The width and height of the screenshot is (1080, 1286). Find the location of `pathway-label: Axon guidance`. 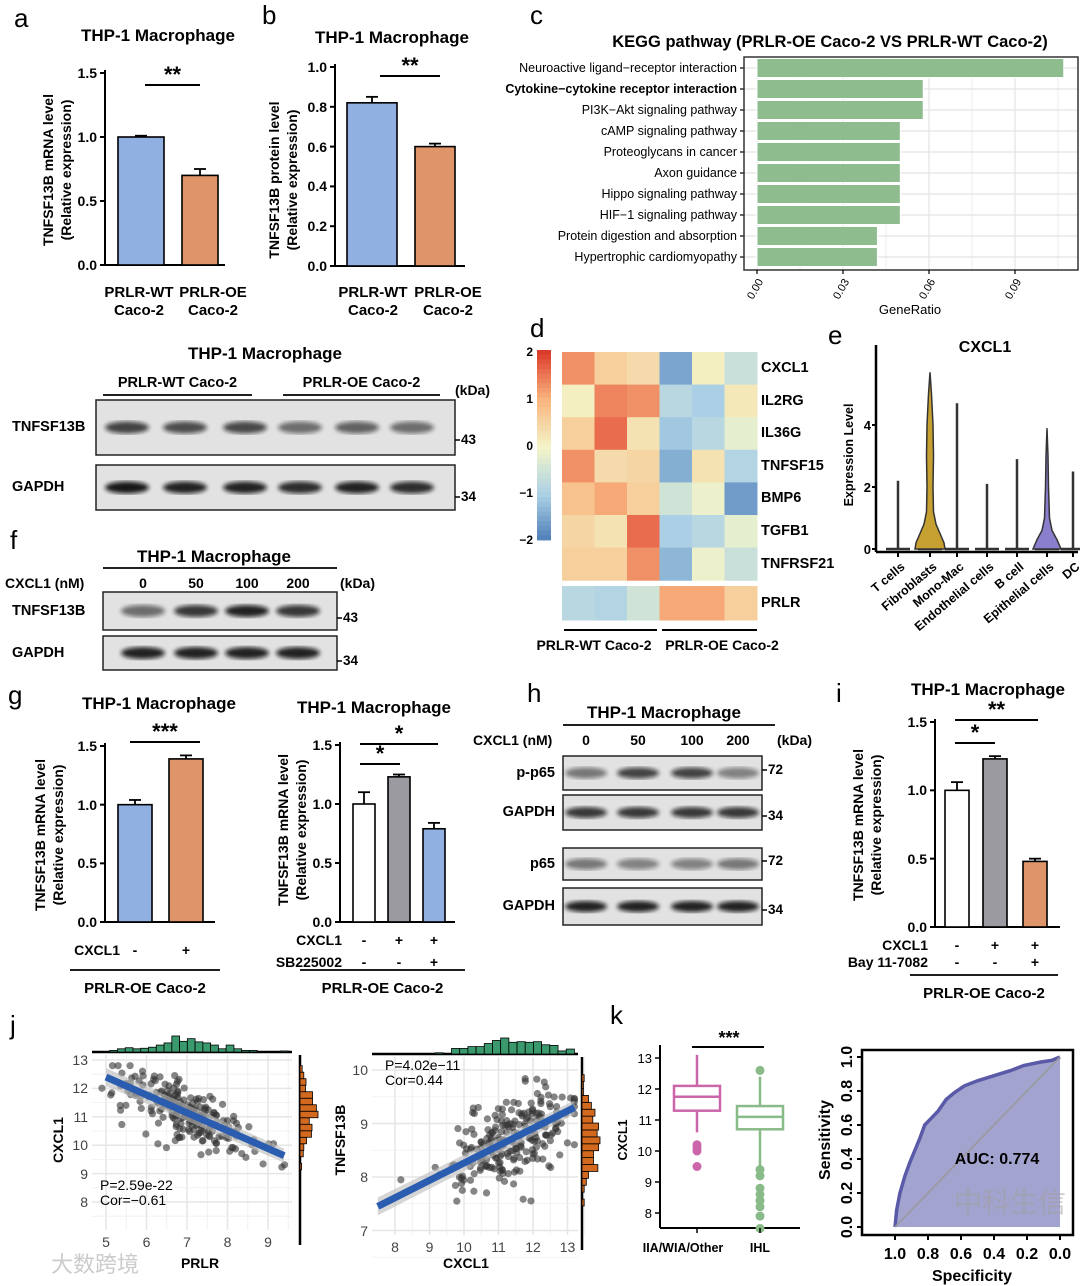

pathway-label: Axon guidance is located at coordinates (695, 172).